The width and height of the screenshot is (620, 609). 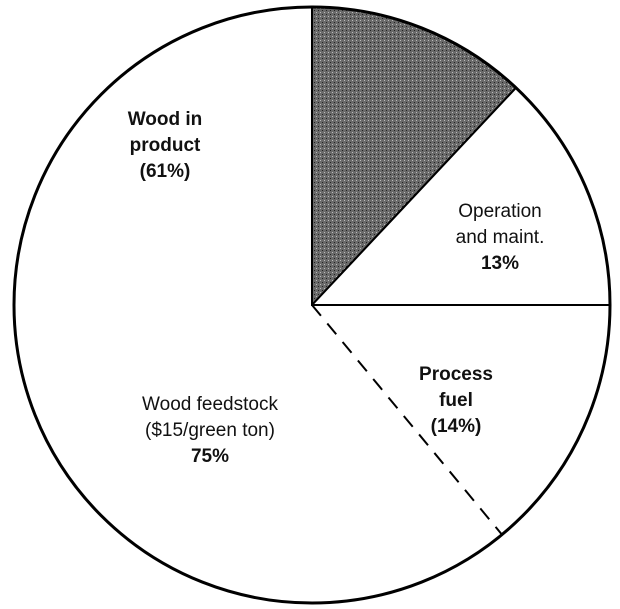 I want to click on sub-divider, so click(x=407, y=420).